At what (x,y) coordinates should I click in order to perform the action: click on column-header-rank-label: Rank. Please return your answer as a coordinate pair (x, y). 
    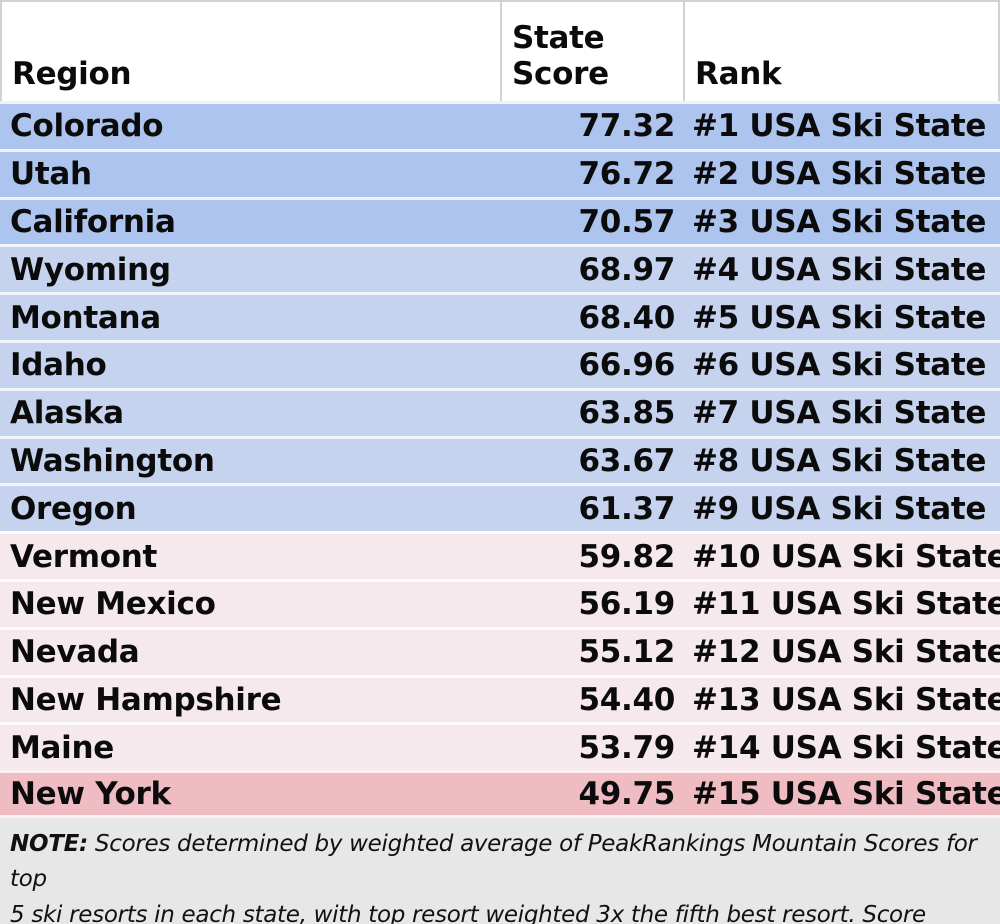
    Looking at the image, I should click on (738, 74).